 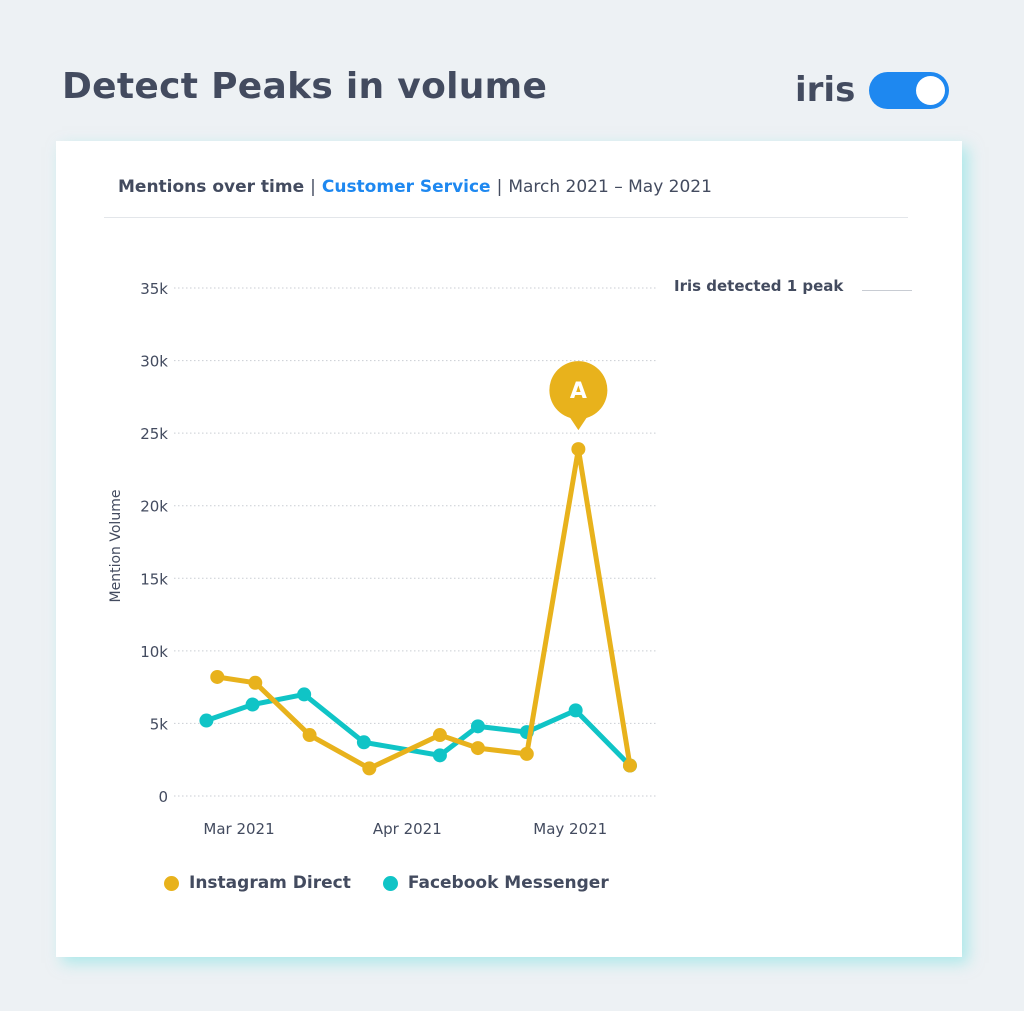 I want to click on y-tick-label: 20k, so click(x=154, y=507).